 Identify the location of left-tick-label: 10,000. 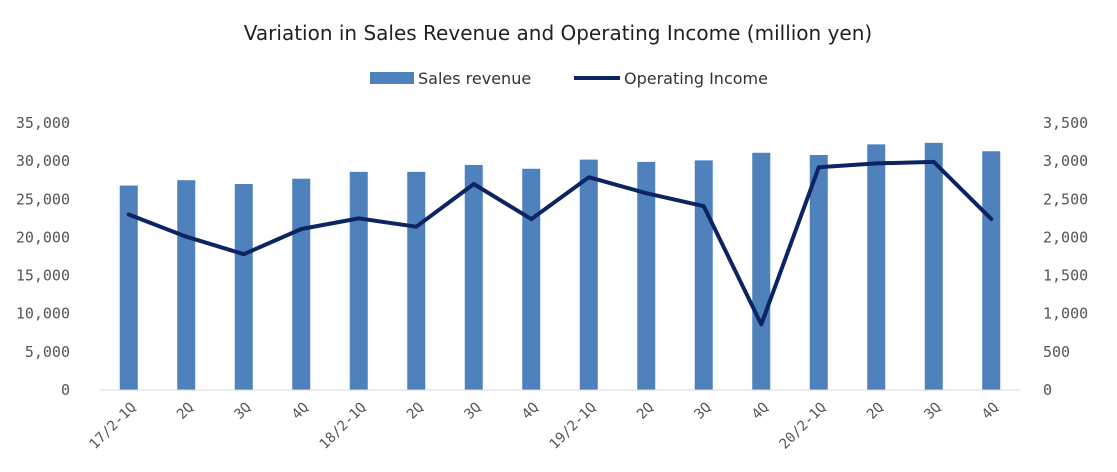
(43, 314).